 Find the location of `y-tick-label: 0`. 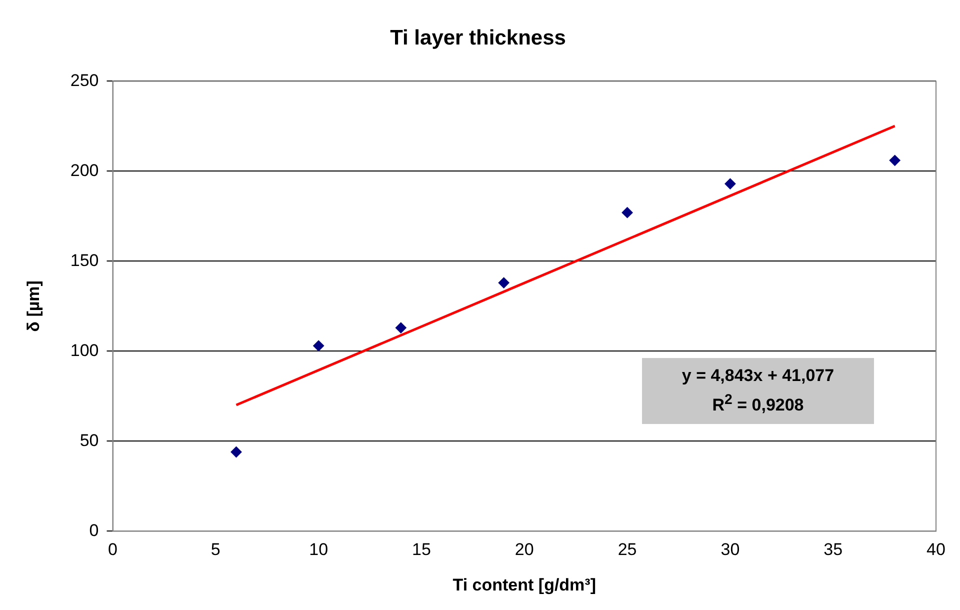

y-tick-label: 0 is located at coordinates (94, 530).